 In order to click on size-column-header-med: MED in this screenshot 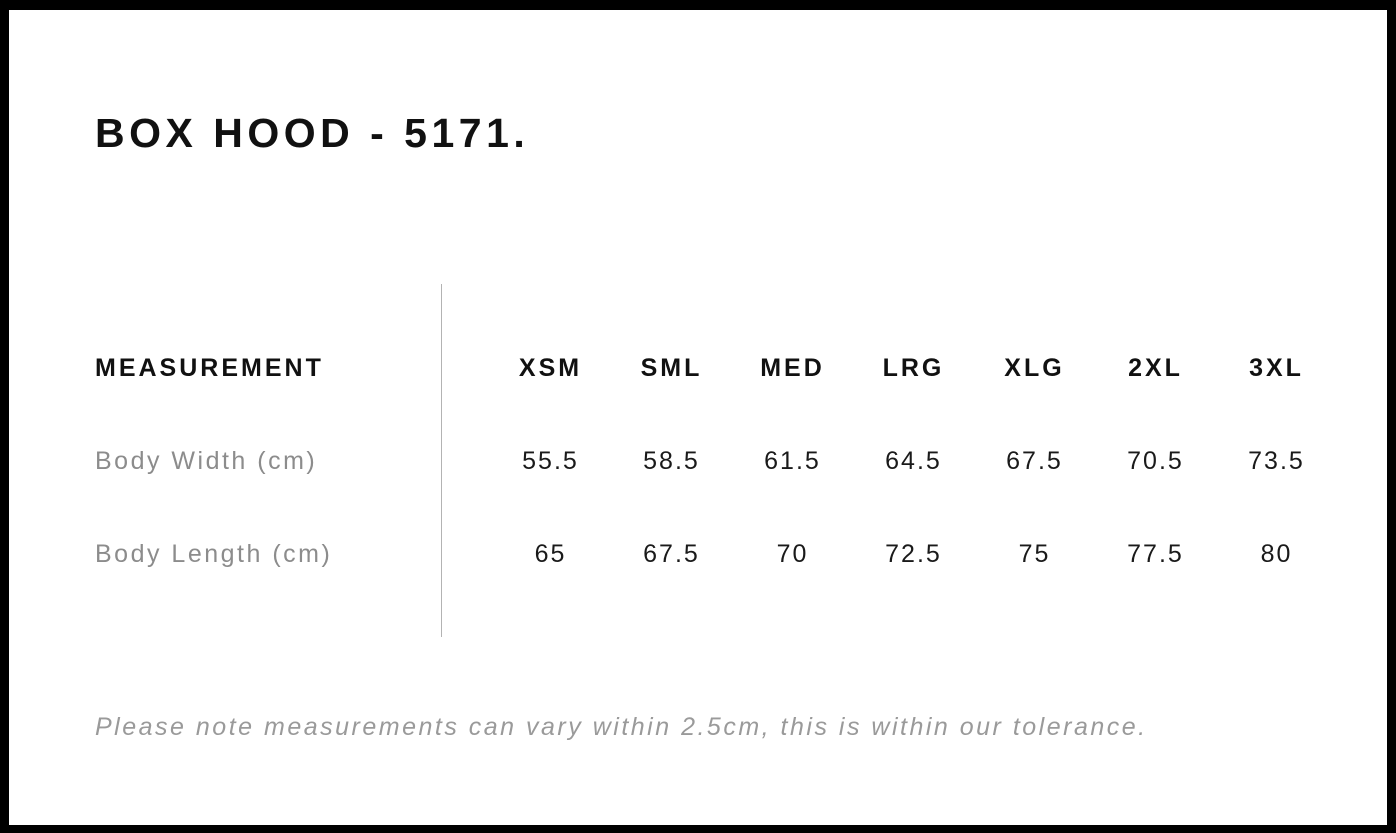, I will do `click(792, 368)`.